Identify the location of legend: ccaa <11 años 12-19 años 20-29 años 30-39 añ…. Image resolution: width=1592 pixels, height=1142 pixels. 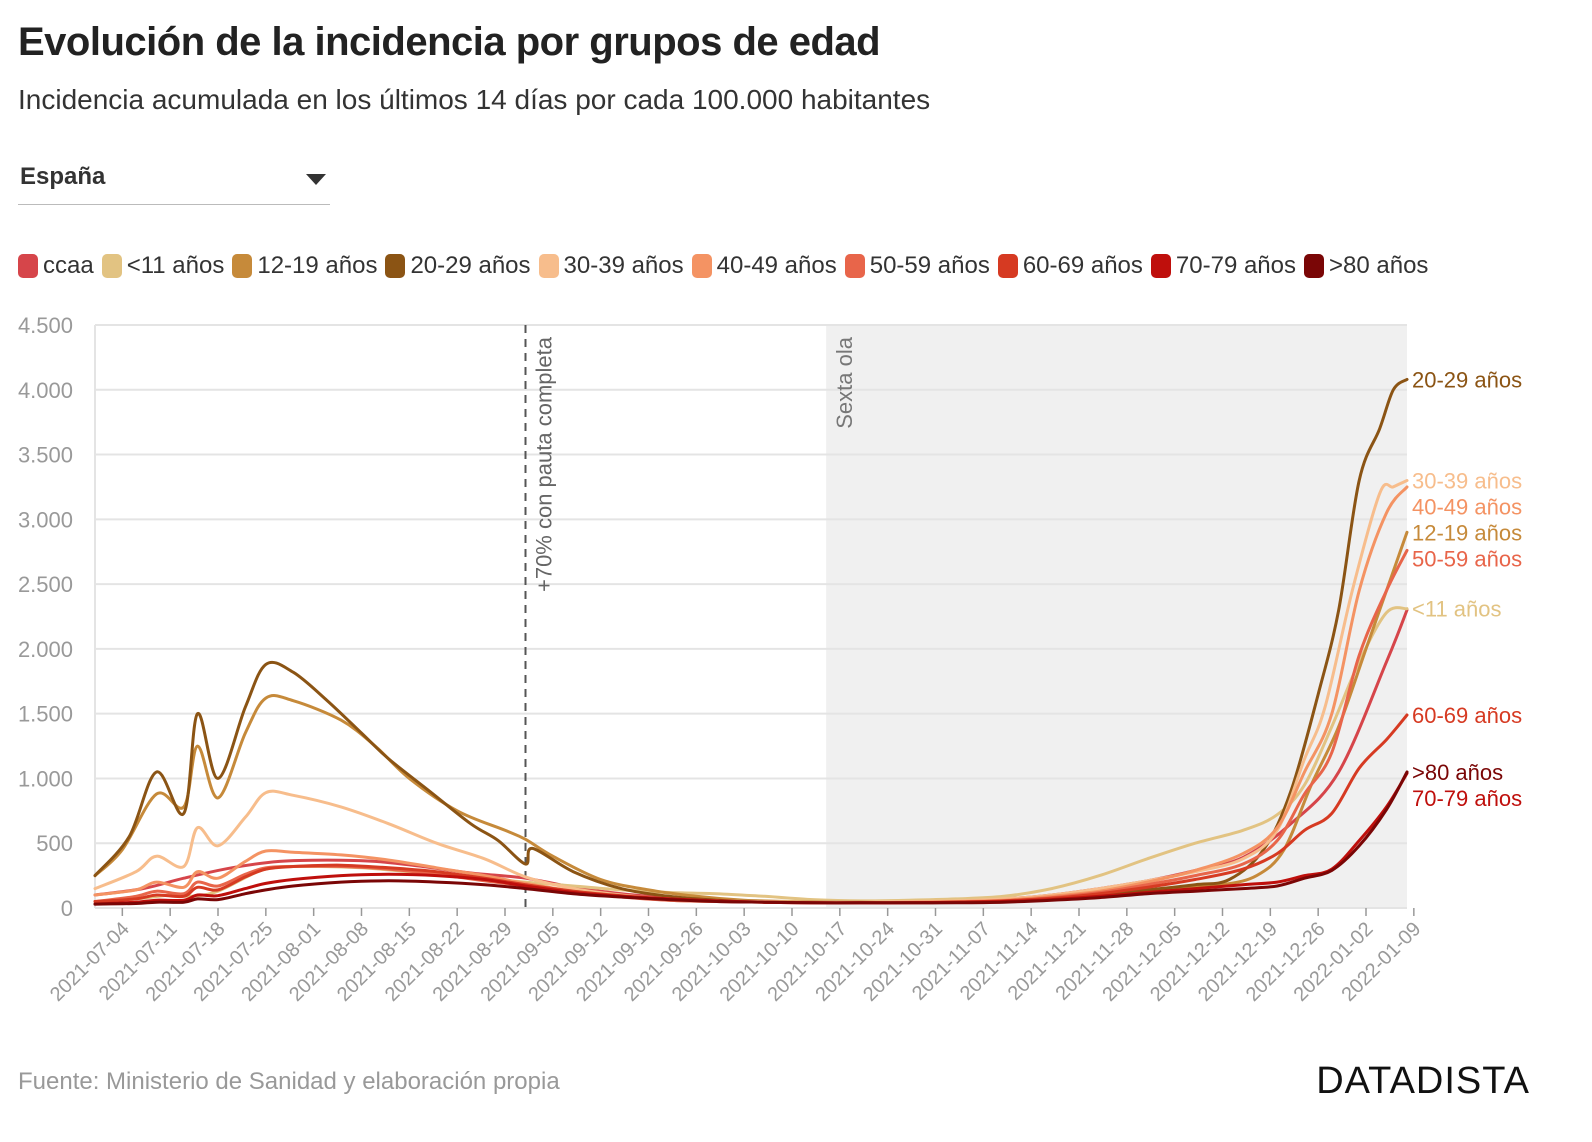
(727, 266).